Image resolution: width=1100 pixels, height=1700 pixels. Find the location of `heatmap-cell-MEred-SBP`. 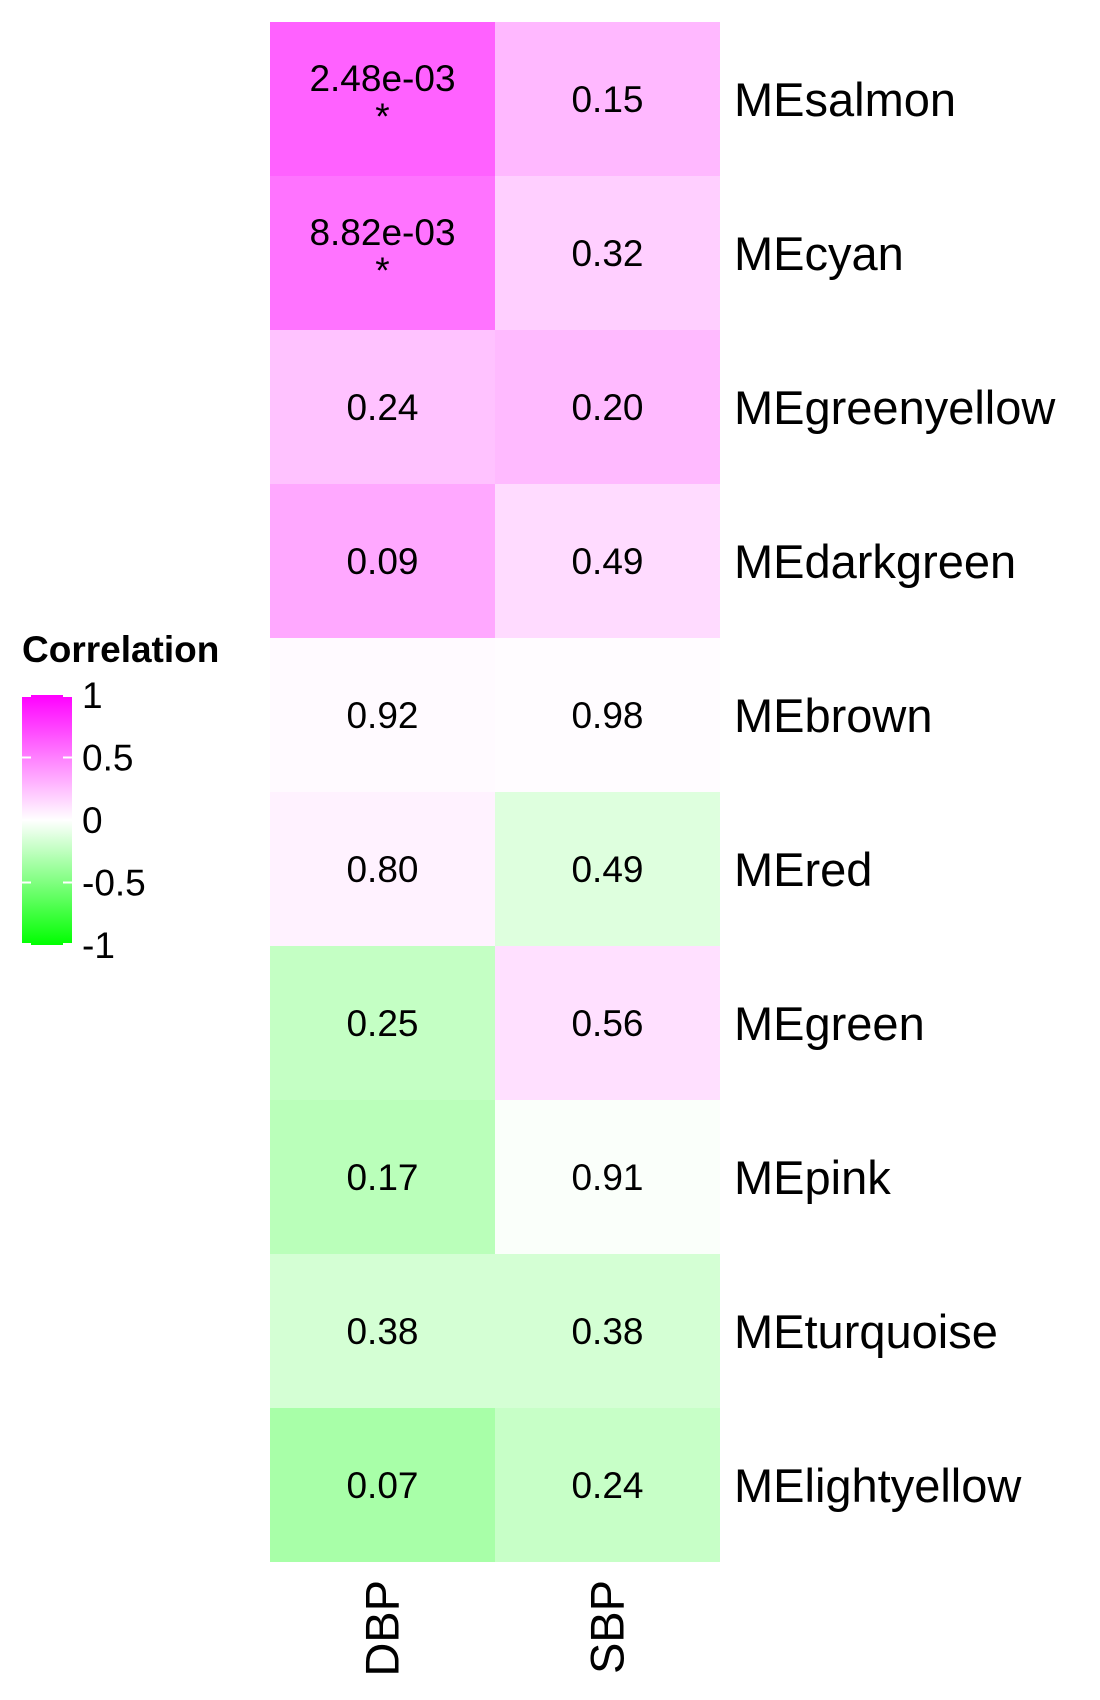

heatmap-cell-MEred-SBP is located at coordinates (607, 869).